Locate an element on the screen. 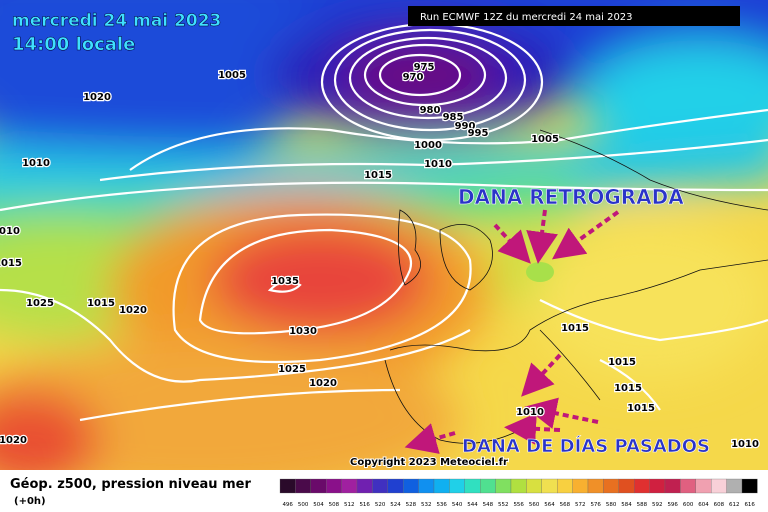 The height and width of the screenshot is (512, 768). isobar-label: 990 is located at coordinates (465, 126).